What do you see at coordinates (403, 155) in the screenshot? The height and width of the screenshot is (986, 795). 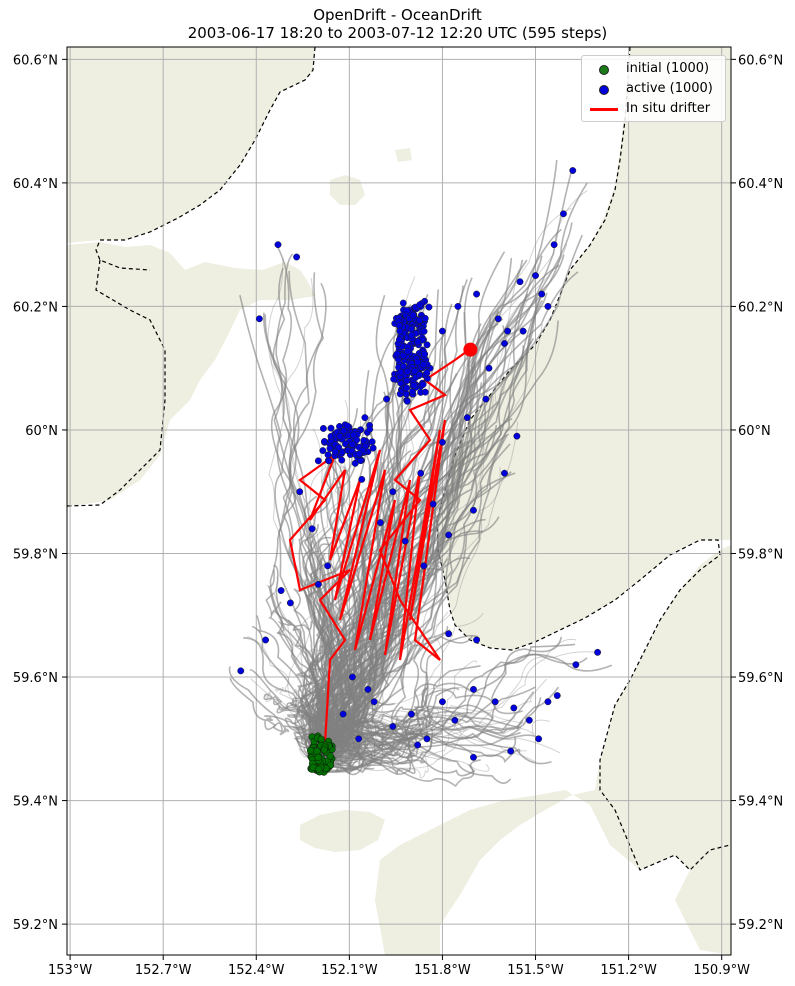 I see `land-islet-small` at bounding box center [403, 155].